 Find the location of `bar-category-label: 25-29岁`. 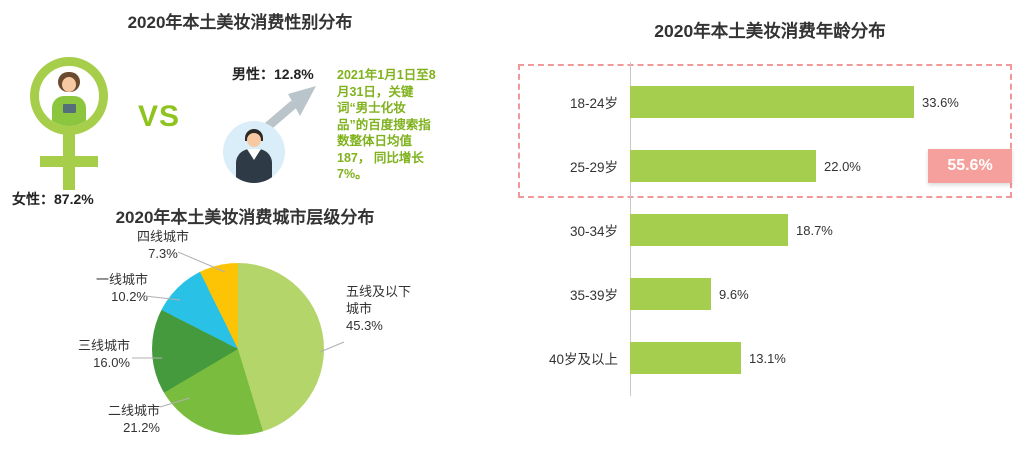

bar-category-label: 25-29岁 is located at coordinates (593, 167).